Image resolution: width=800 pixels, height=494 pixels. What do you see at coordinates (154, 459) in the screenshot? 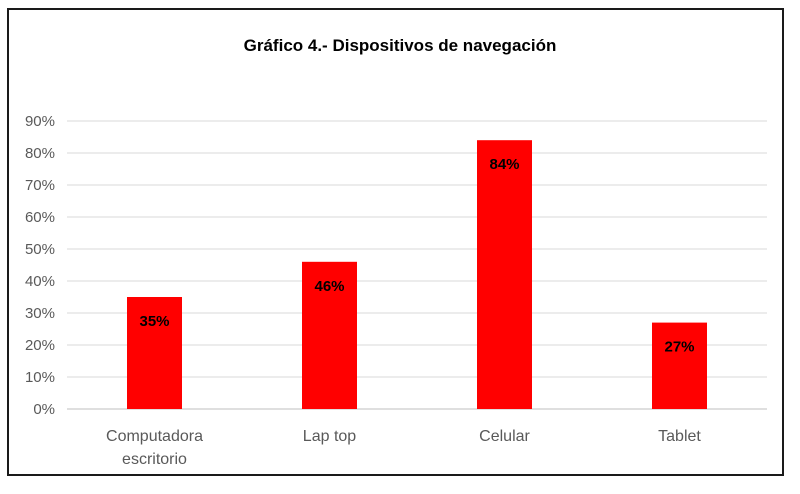
I see `x-tick-label-line: escritorio` at bounding box center [154, 459].